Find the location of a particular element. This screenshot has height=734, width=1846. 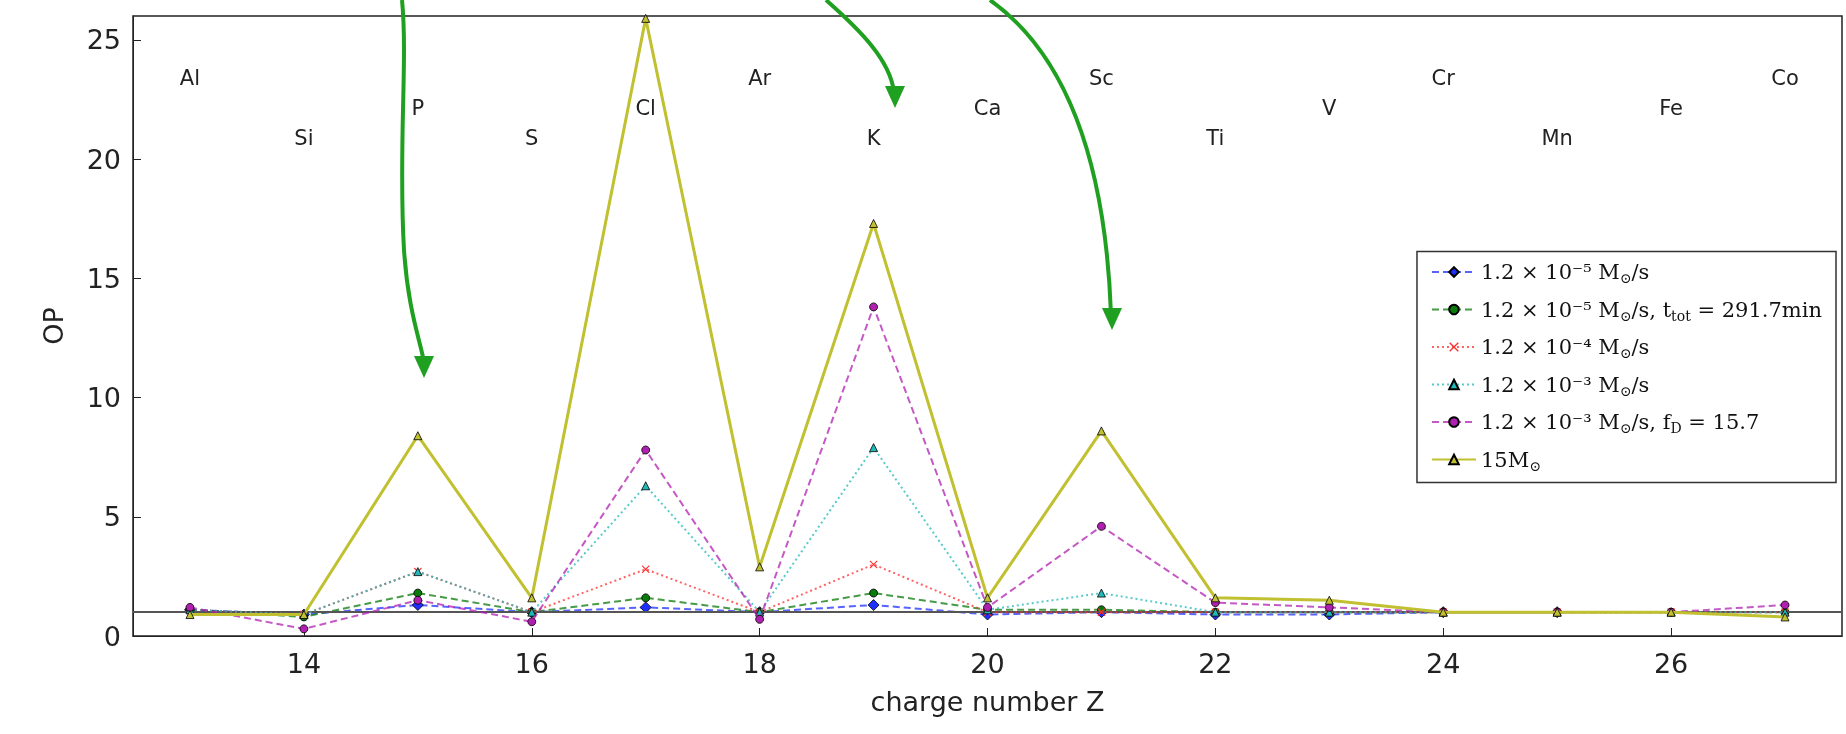

y-axis-title: OP is located at coordinates (53, 326).